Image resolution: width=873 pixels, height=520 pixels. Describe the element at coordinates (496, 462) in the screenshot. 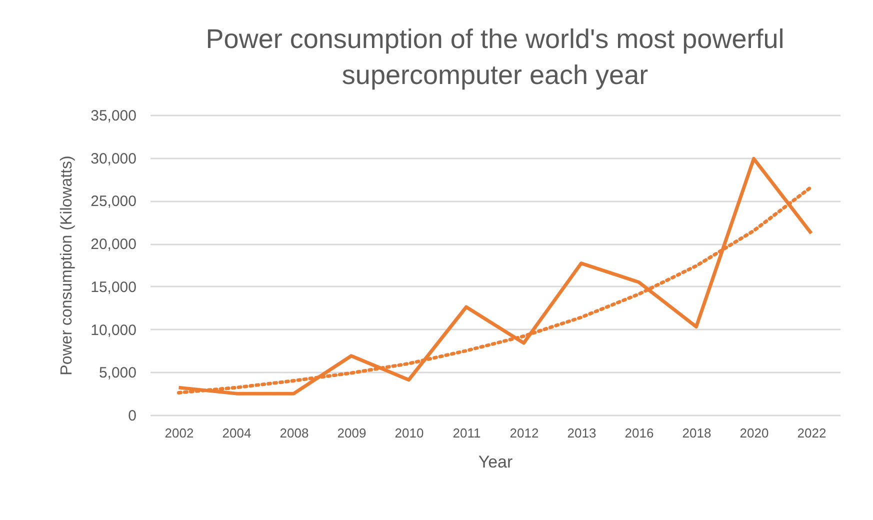

I see `x-axis-title: Year` at that location.